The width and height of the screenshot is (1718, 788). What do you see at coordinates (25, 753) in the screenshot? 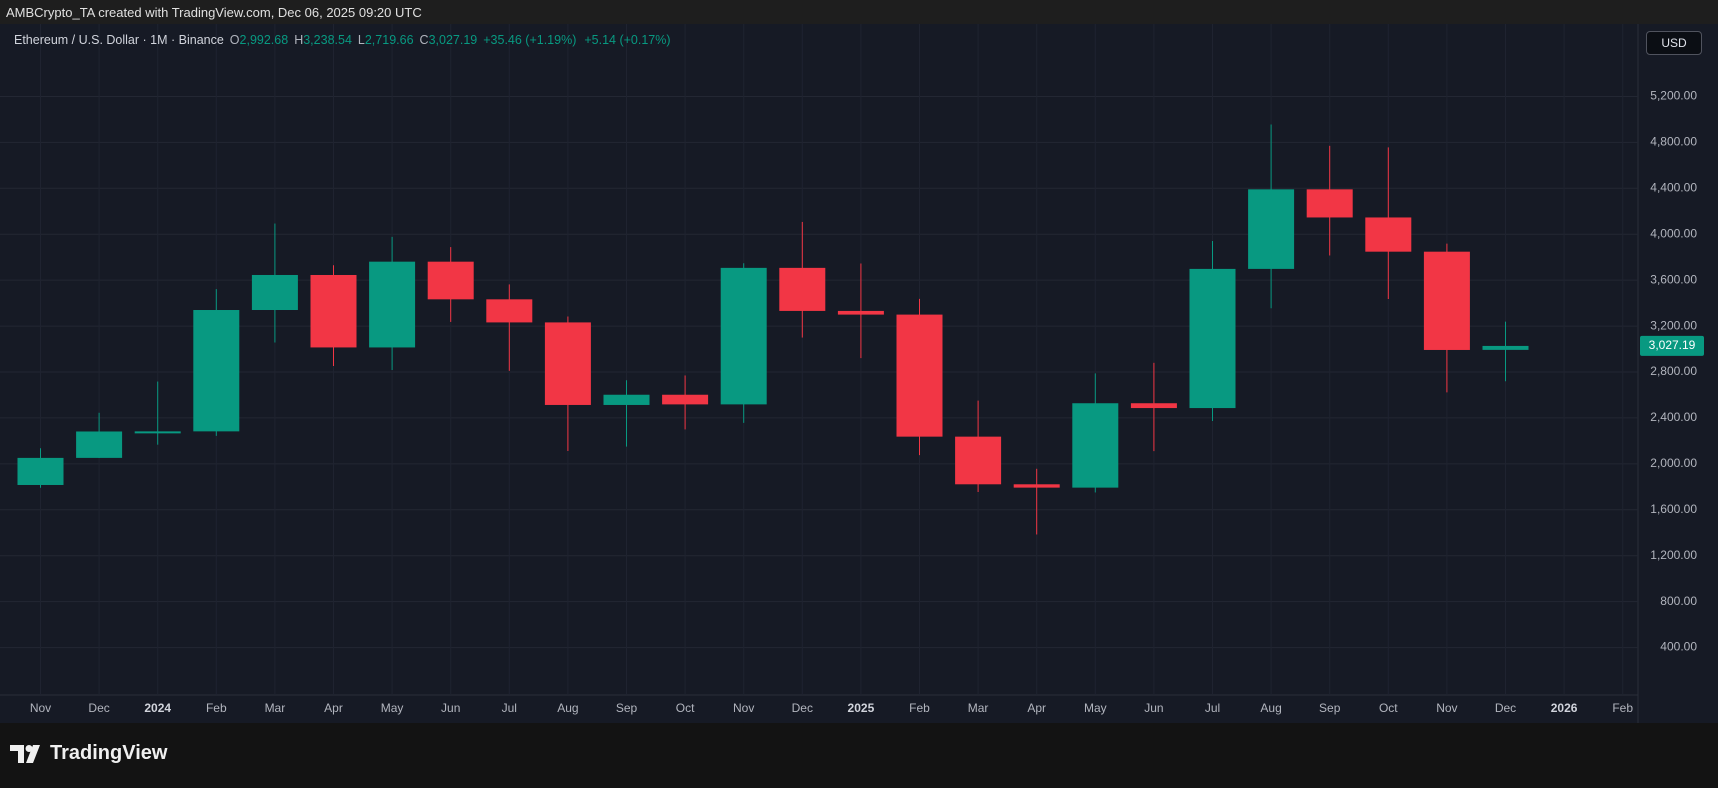
I see `logo-icon` at bounding box center [25, 753].